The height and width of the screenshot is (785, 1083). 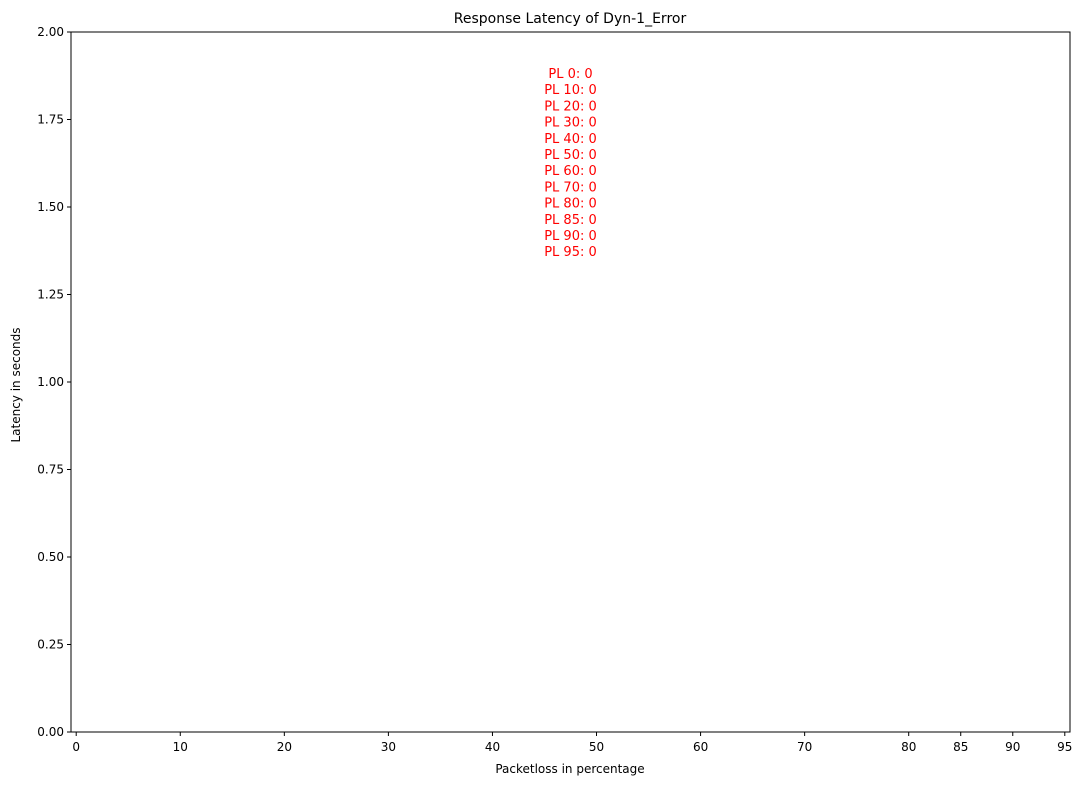 What do you see at coordinates (596, 747) in the screenshot?
I see `x-tick-label: 50` at bounding box center [596, 747].